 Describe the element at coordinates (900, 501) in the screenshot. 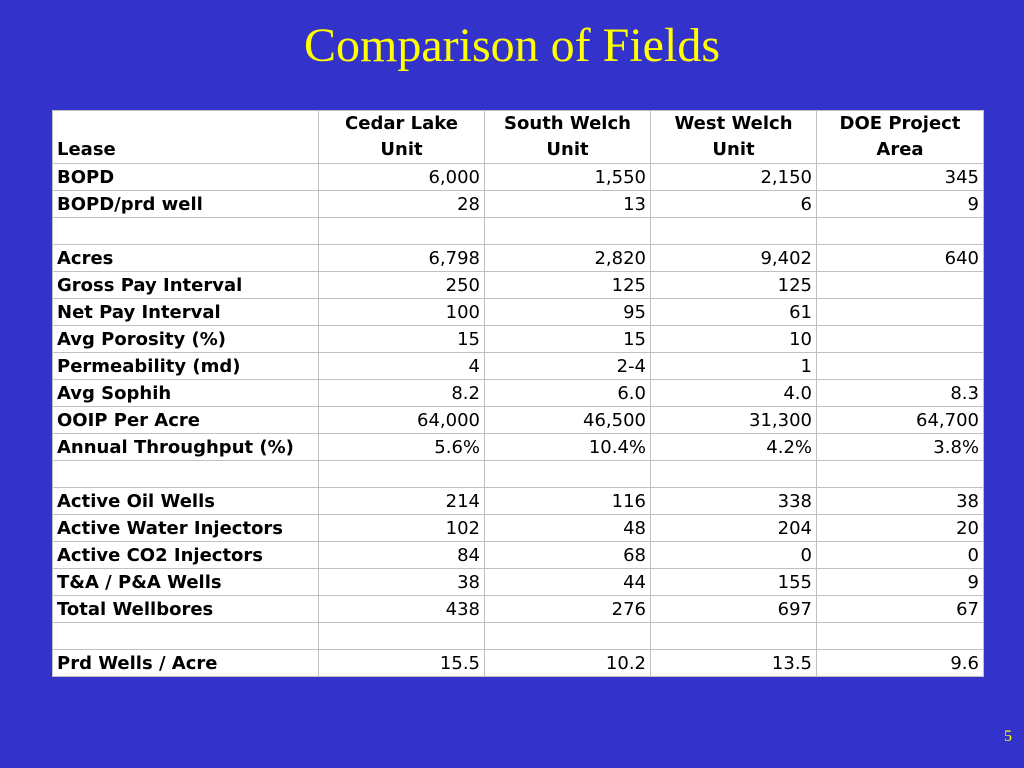

I see `table-cell: 38` at that location.